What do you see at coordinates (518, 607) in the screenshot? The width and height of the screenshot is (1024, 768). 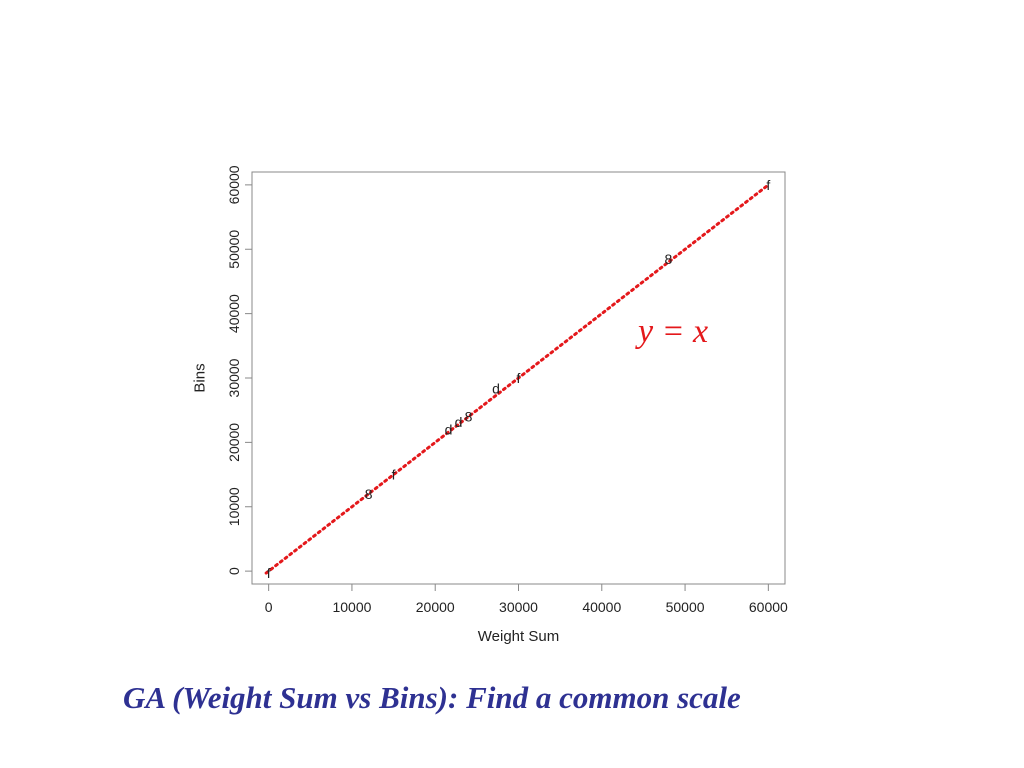 I see `x-tick-label: 30000` at bounding box center [518, 607].